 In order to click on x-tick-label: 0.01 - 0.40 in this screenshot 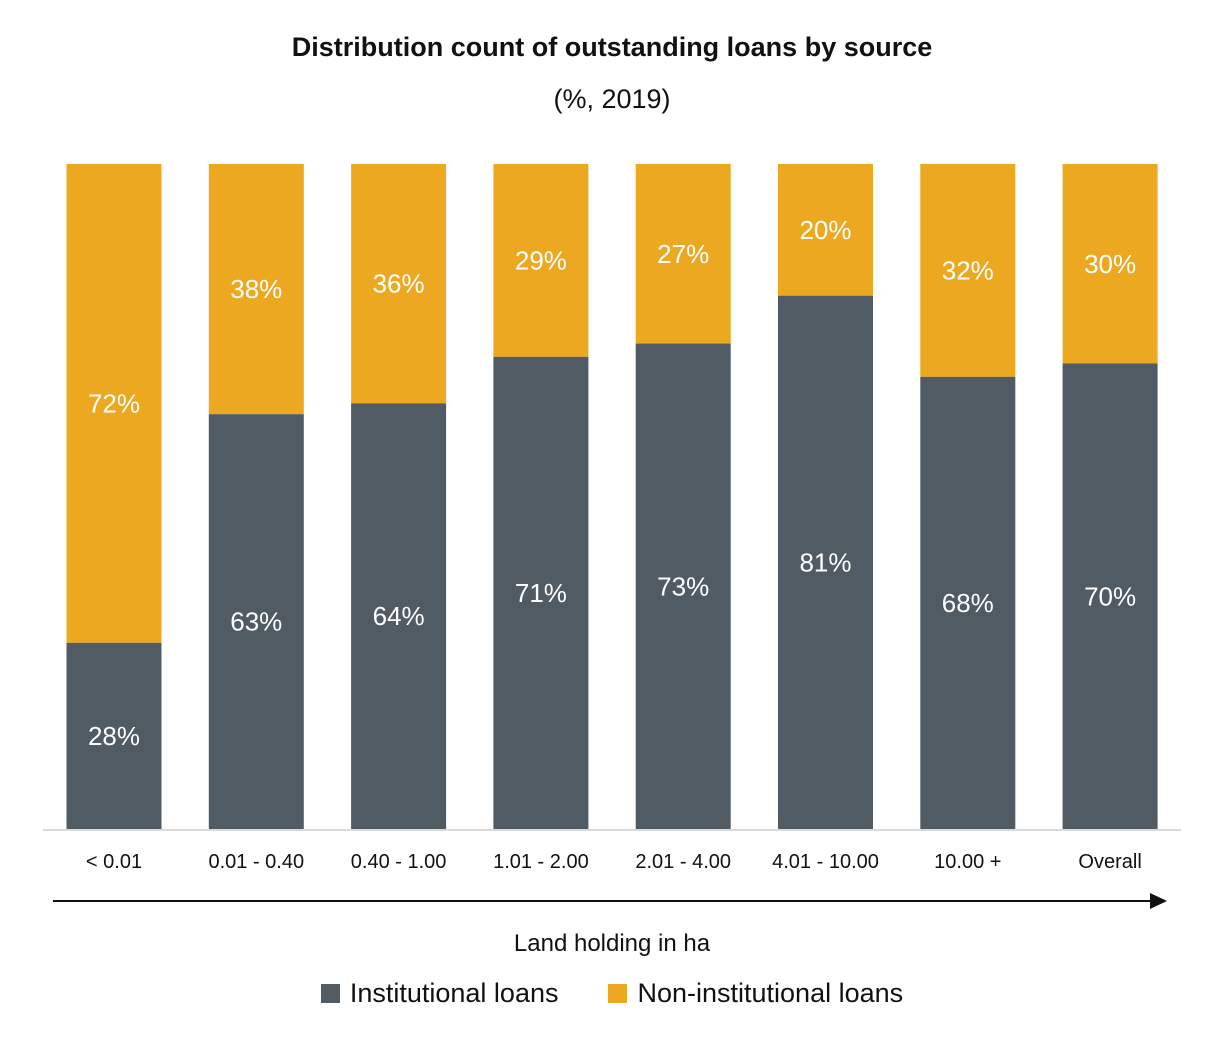, I will do `click(256, 862)`.